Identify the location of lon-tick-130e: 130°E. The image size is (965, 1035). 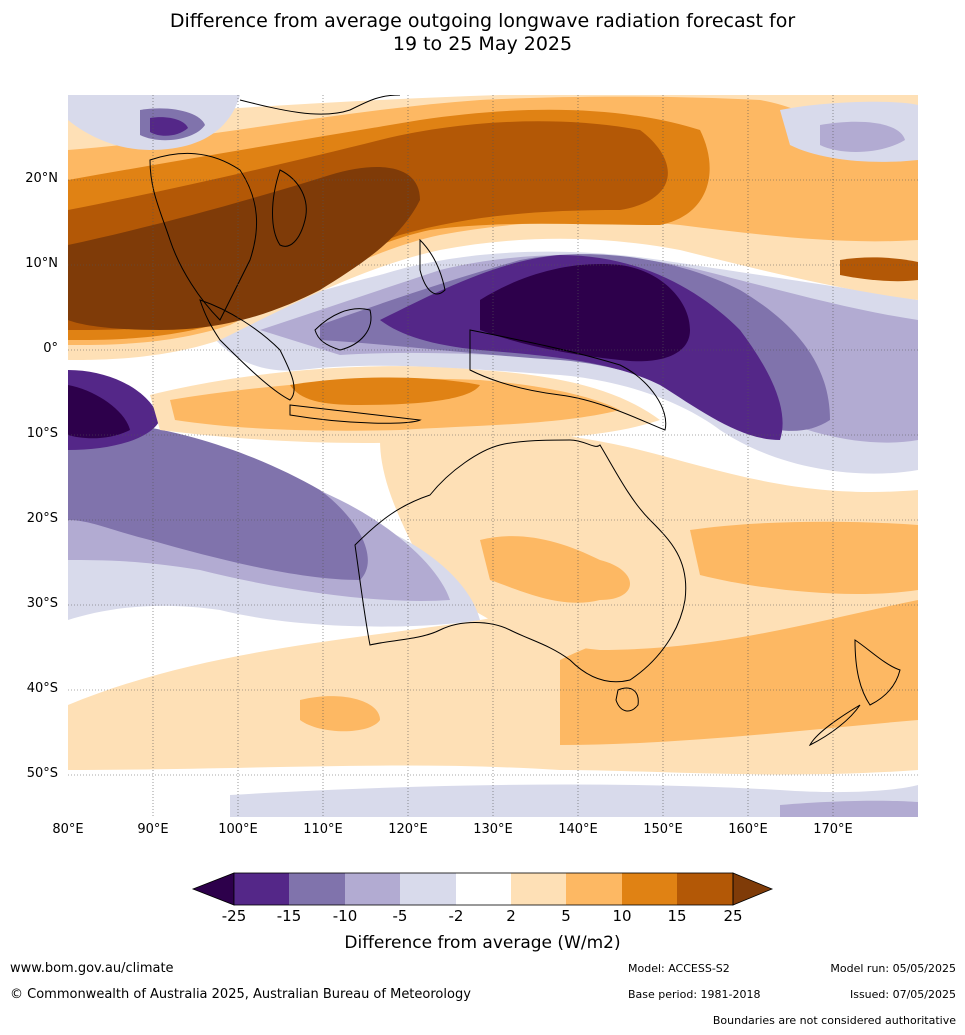
(493, 829).